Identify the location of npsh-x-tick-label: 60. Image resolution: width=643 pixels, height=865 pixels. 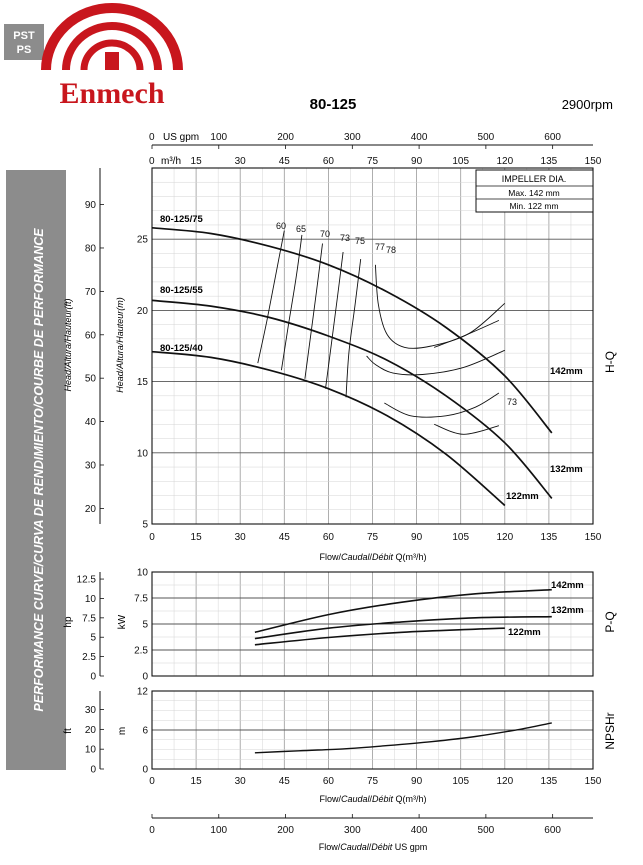
(329, 781).